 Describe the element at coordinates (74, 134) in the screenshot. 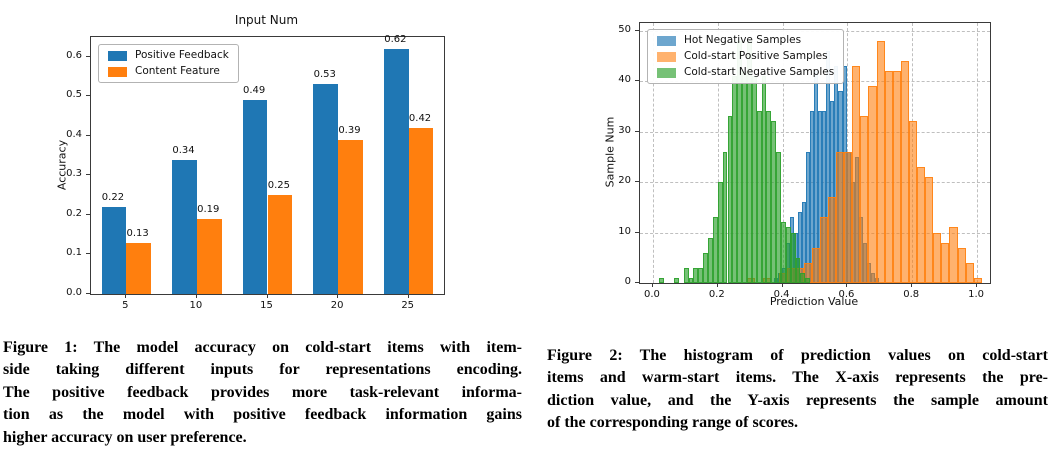

I see `y-tick-label: 0.4` at that location.